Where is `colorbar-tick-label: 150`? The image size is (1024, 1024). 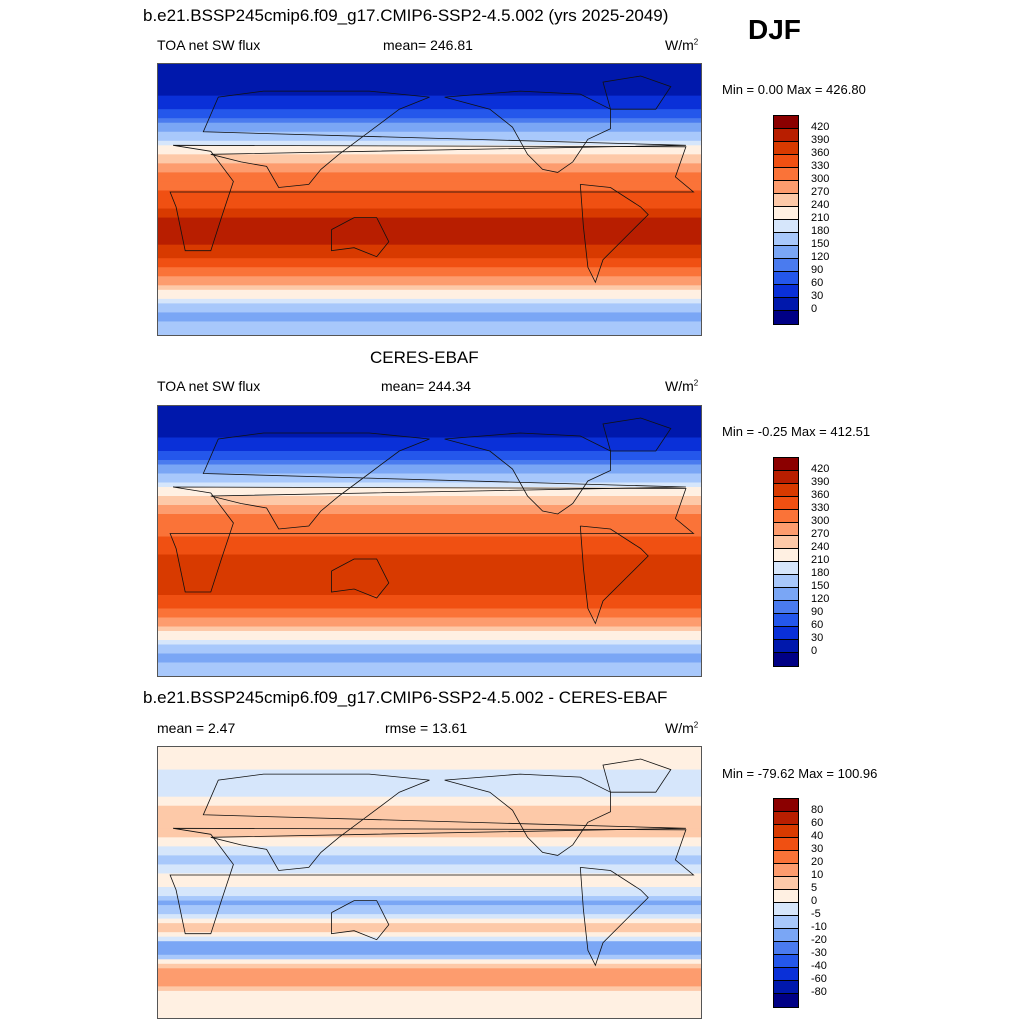
colorbar-tick-label: 150 is located at coordinates (820, 244).